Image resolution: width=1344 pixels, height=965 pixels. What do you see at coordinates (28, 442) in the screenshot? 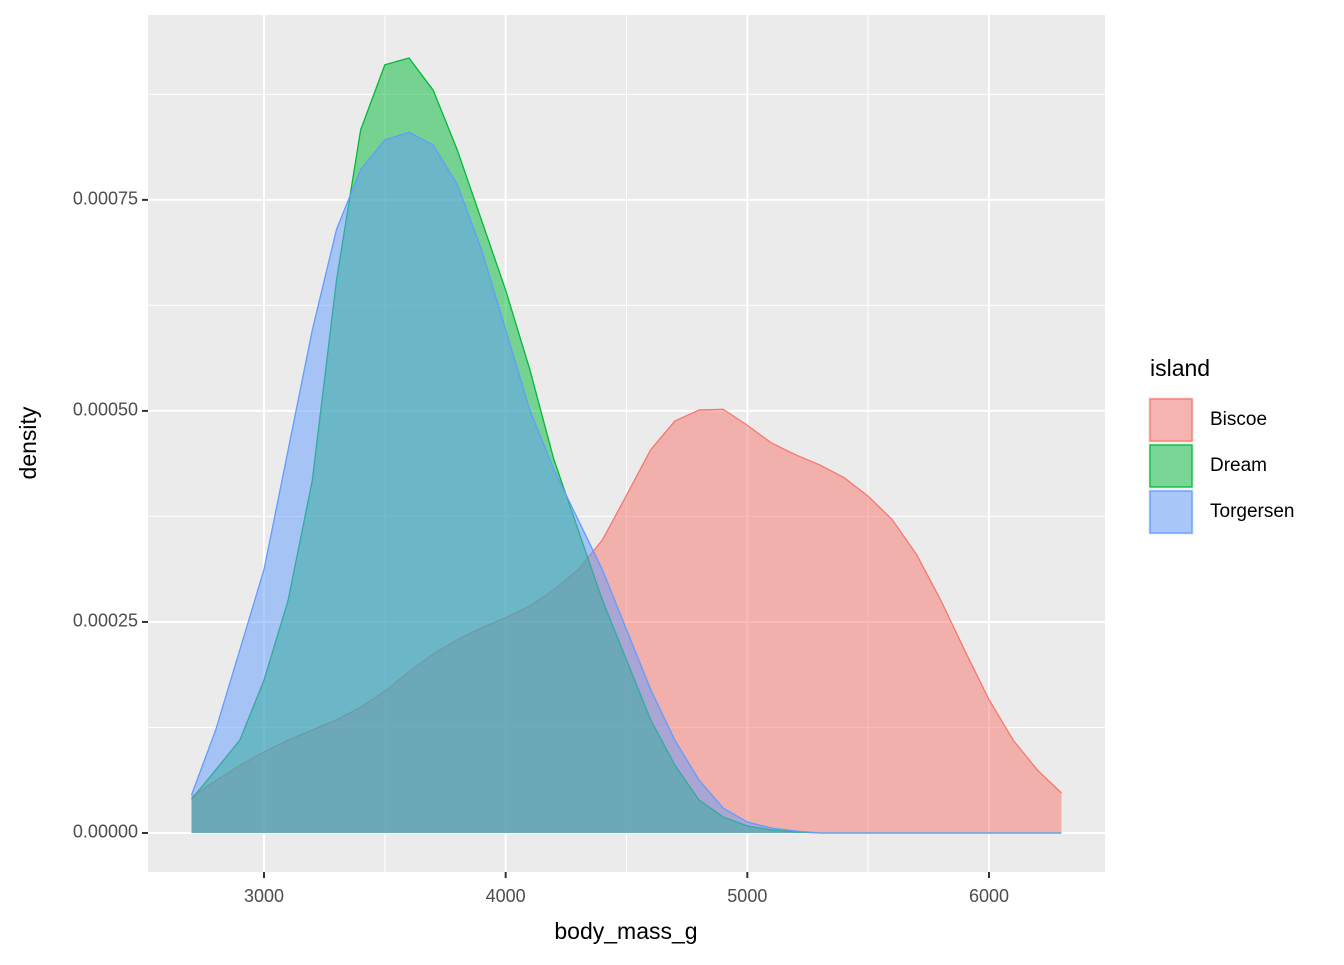
I see `y-axis-title: density` at bounding box center [28, 442].